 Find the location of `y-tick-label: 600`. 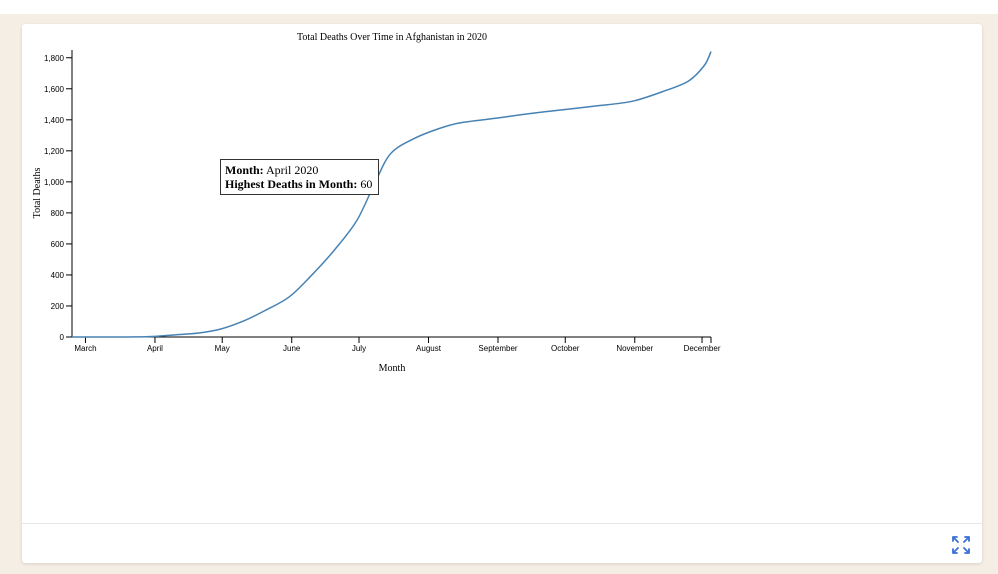

y-tick-label: 600 is located at coordinates (58, 244).